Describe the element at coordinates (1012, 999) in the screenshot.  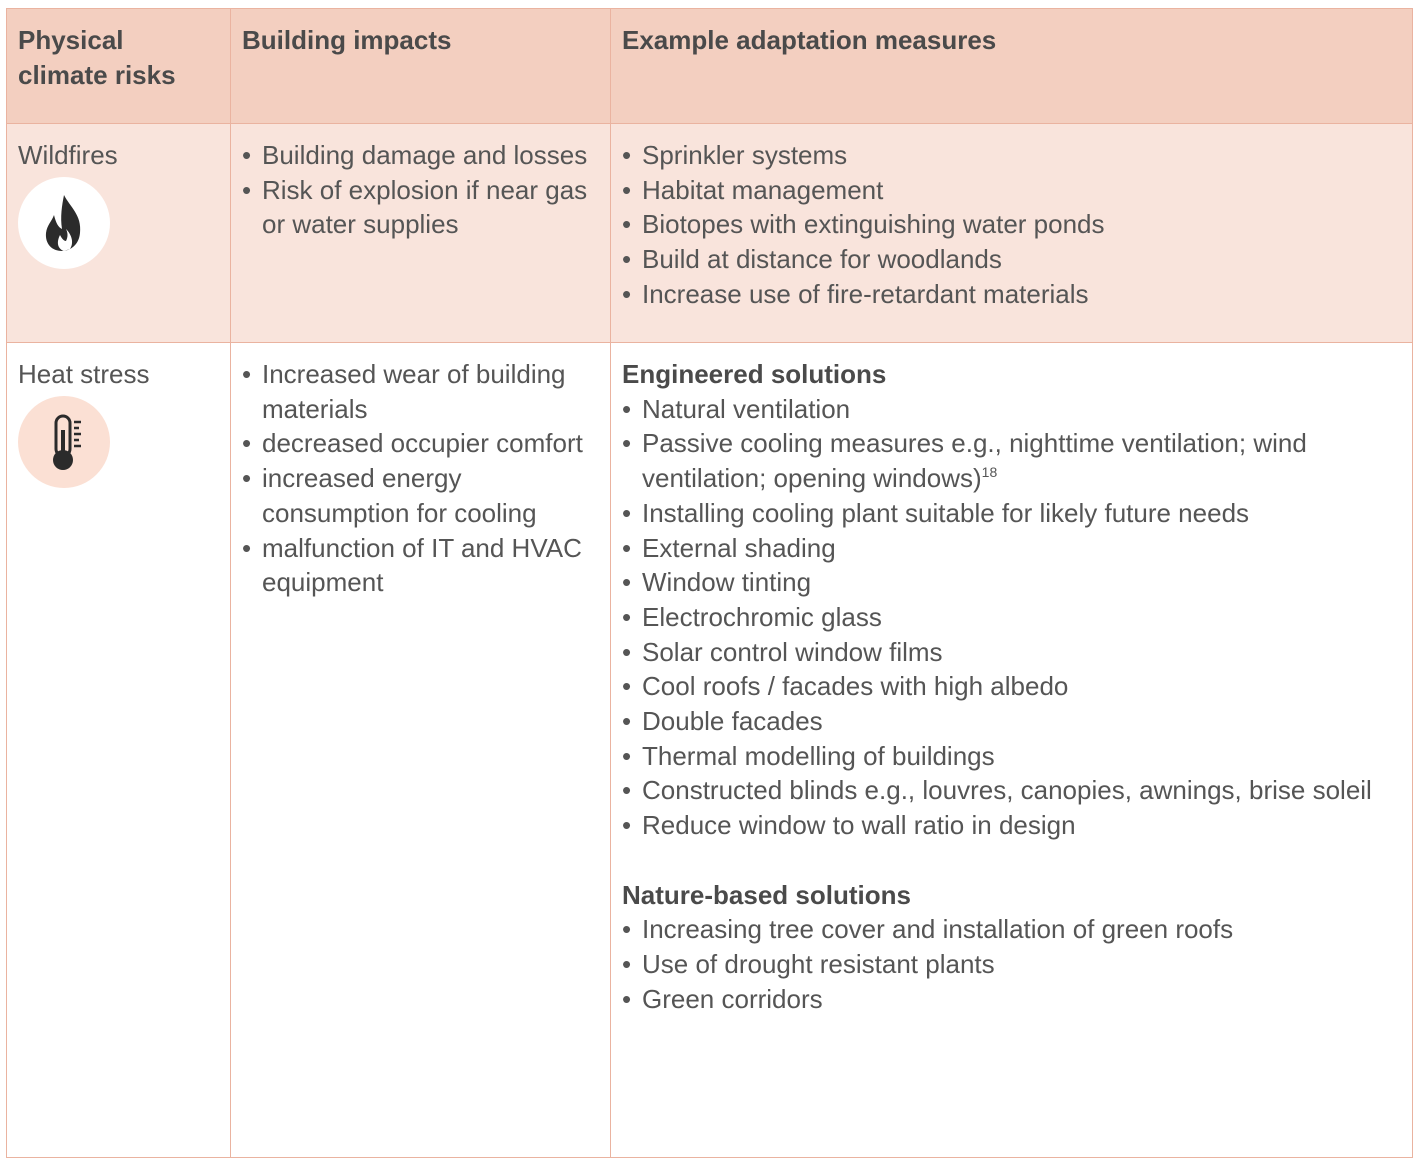
I see `bullet-item: Green corridors` at that location.